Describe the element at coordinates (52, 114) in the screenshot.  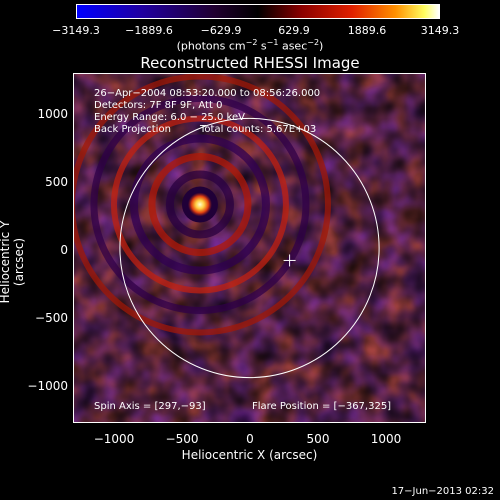
I see `y-tick-label: 1000` at that location.